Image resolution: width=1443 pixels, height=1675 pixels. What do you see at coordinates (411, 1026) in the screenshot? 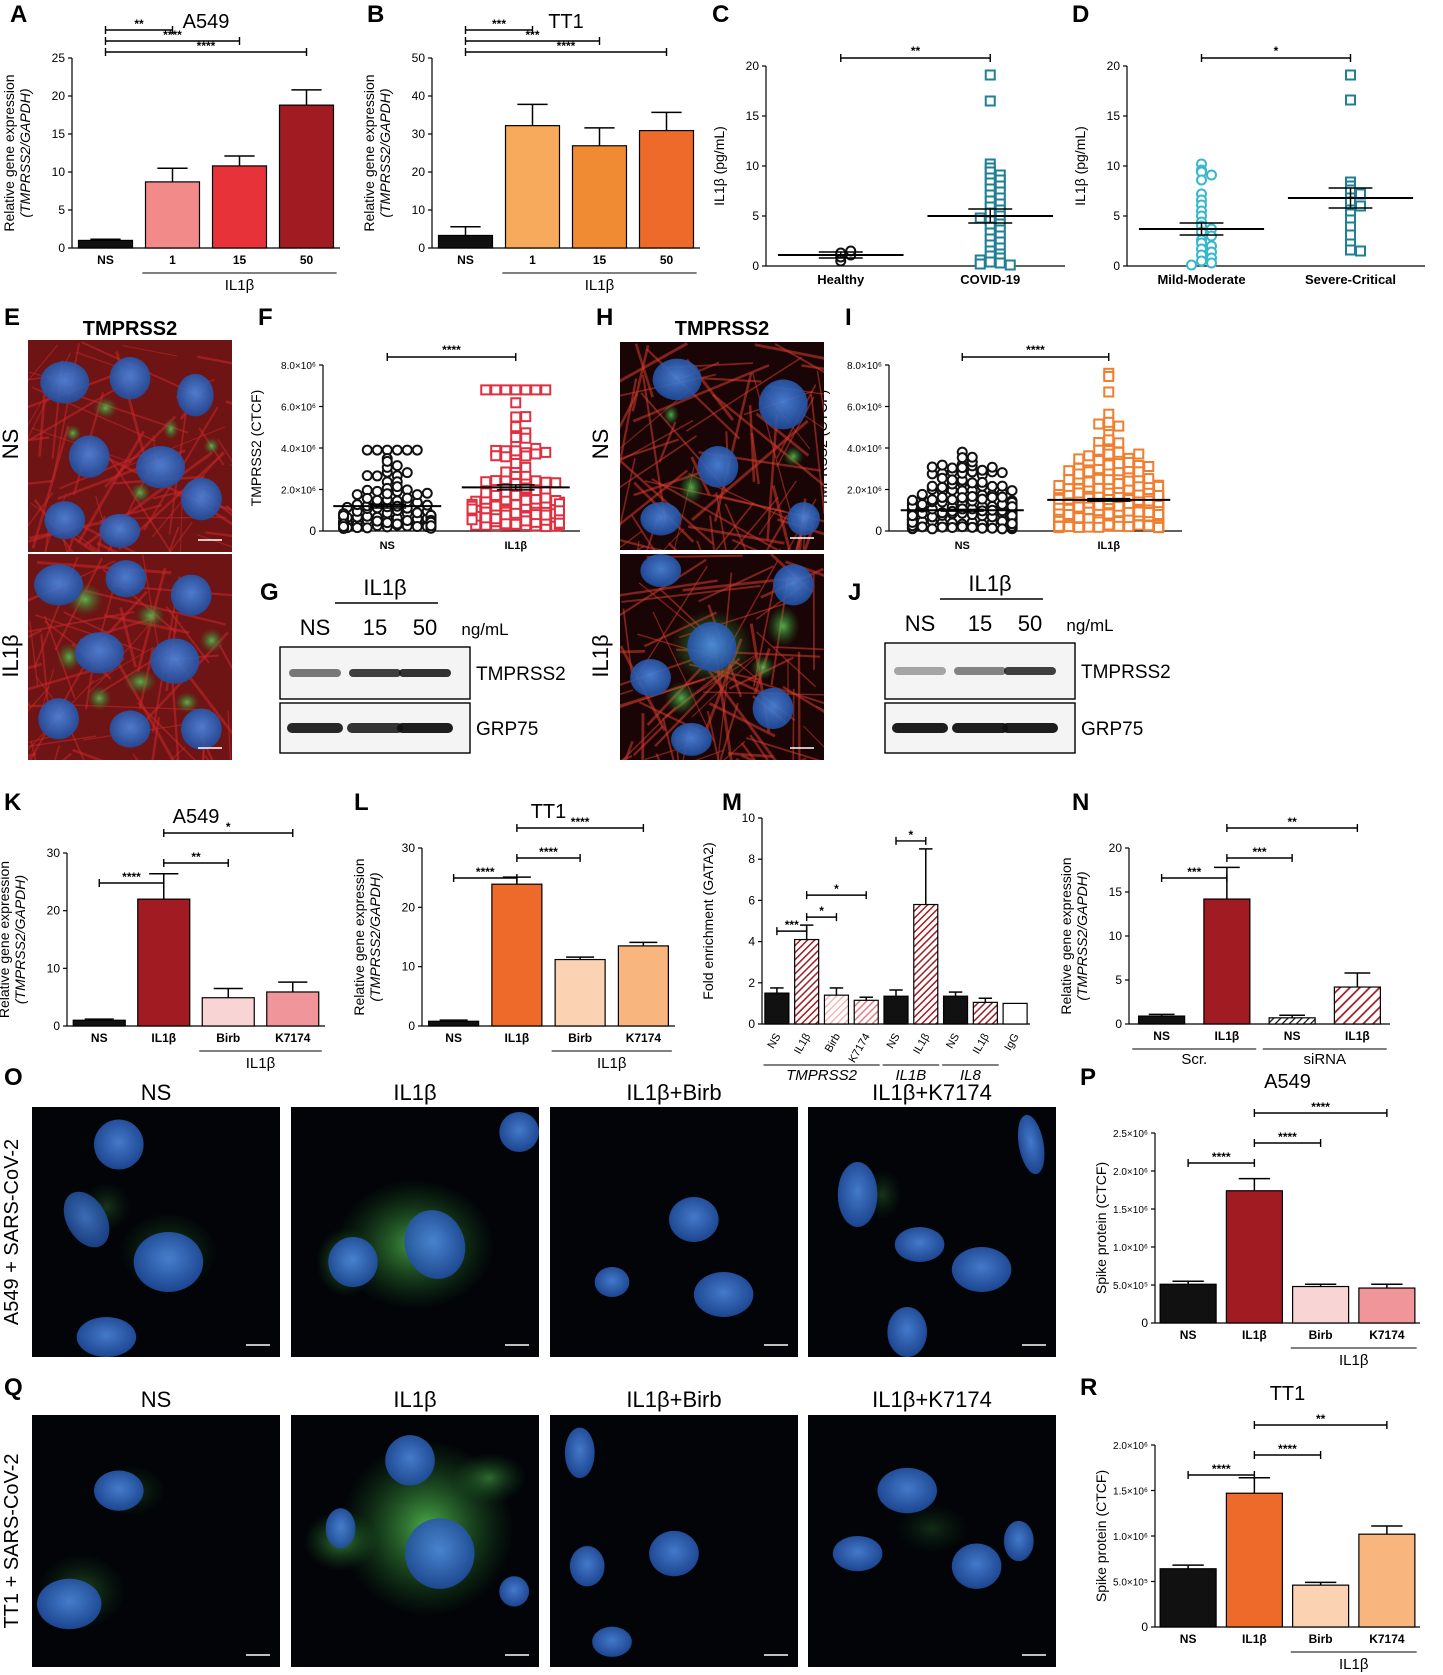
I see `y-tick-label: 0` at bounding box center [411, 1026].